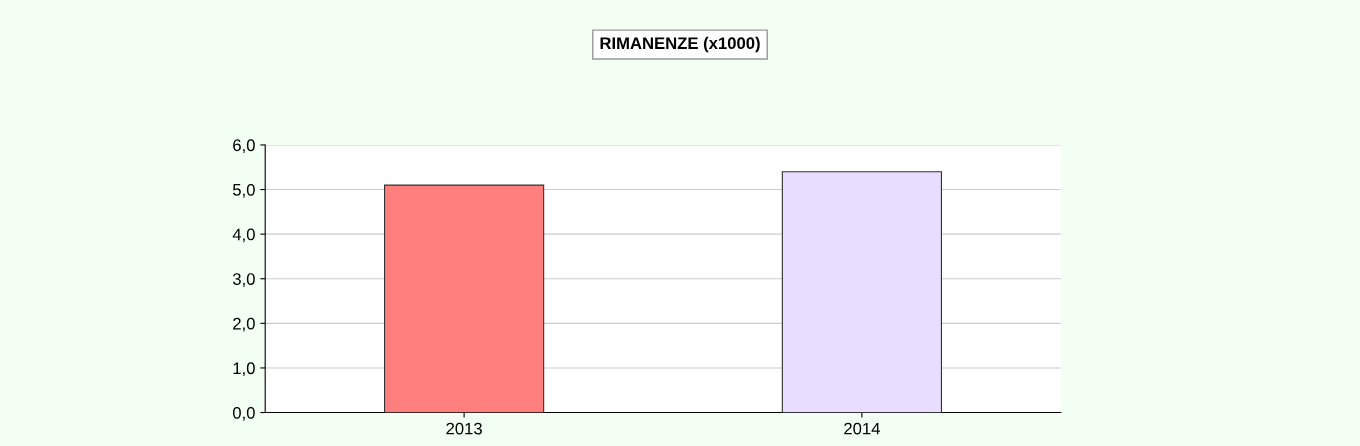 This screenshot has height=446, width=1360. I want to click on y-tick-label: 3,0, so click(243, 280).